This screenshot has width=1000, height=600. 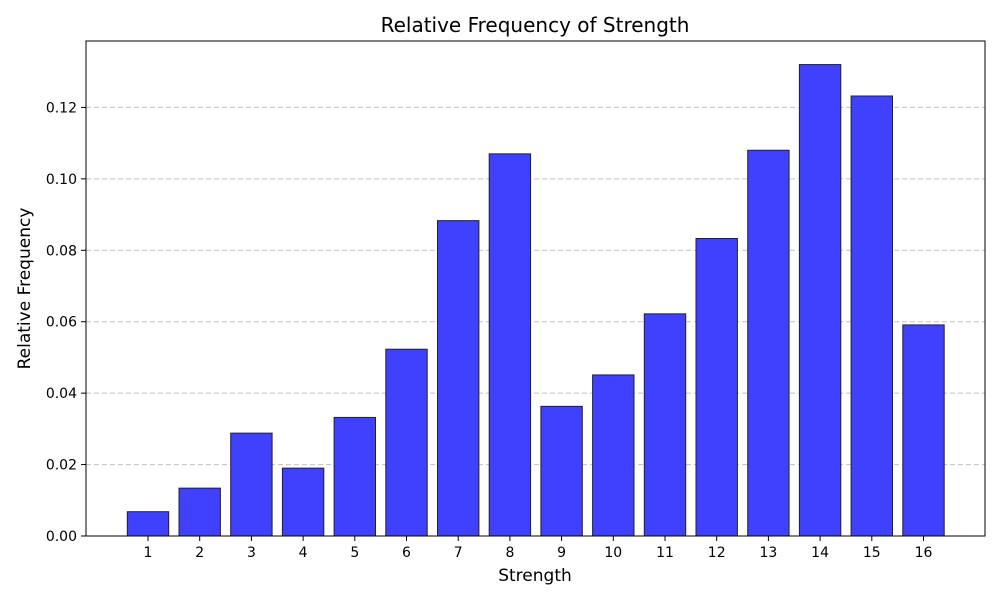 I want to click on x-tick-label: 10, so click(x=613, y=553).